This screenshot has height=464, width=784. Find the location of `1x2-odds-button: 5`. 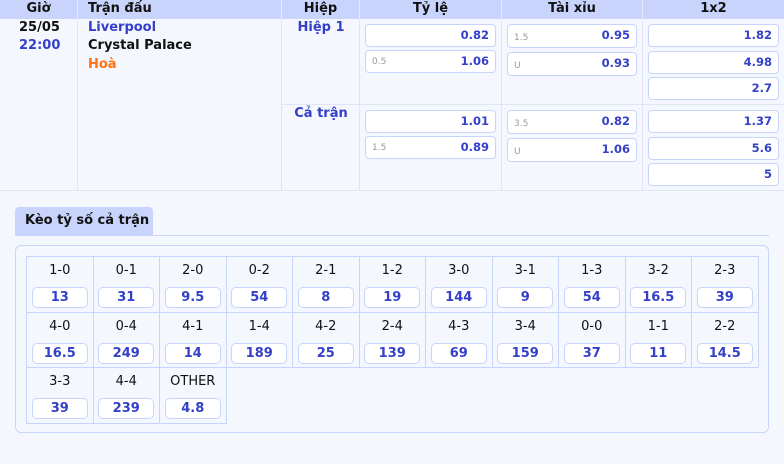

1x2-odds-button: 5 is located at coordinates (713, 174).